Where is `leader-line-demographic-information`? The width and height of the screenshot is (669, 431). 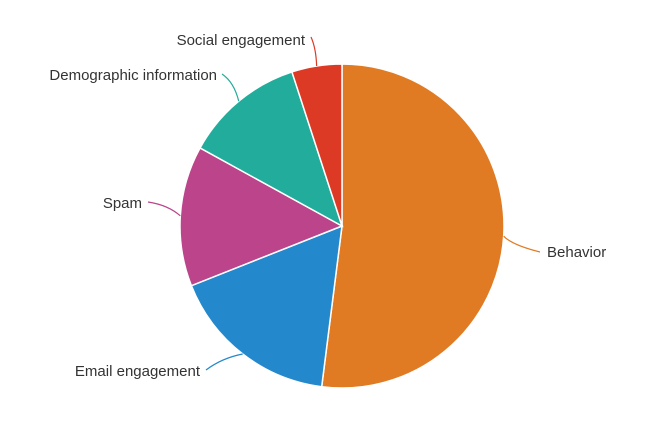
leader-line-demographic-information is located at coordinates (230, 87).